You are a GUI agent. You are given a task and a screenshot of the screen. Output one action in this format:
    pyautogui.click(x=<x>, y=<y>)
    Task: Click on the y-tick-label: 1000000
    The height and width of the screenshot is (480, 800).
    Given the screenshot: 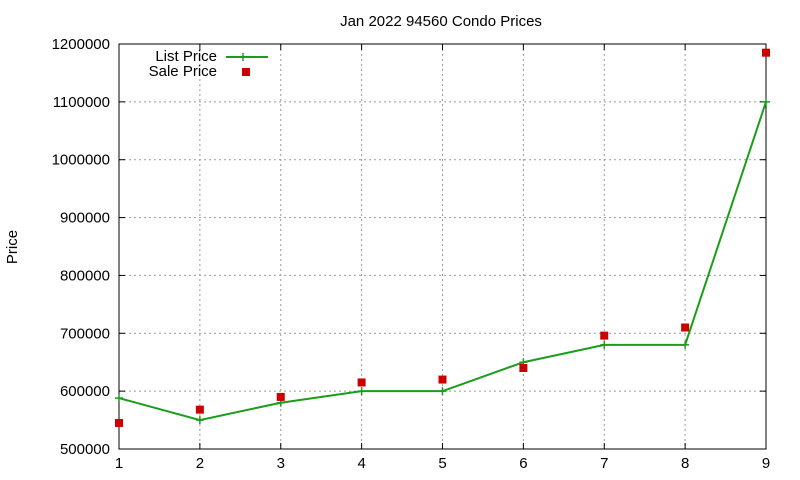 What is the action you would take?
    pyautogui.click(x=81, y=160)
    